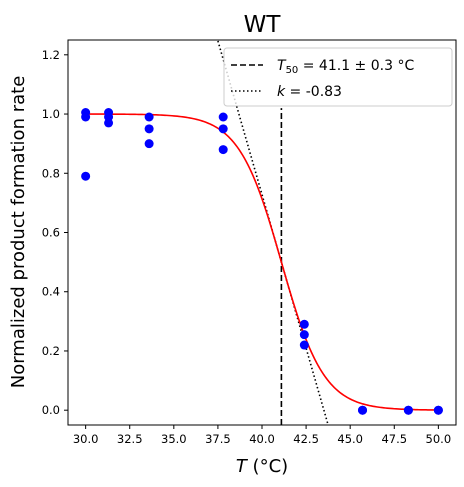  I want to click on x-tick-label: 50.0, so click(439, 439).